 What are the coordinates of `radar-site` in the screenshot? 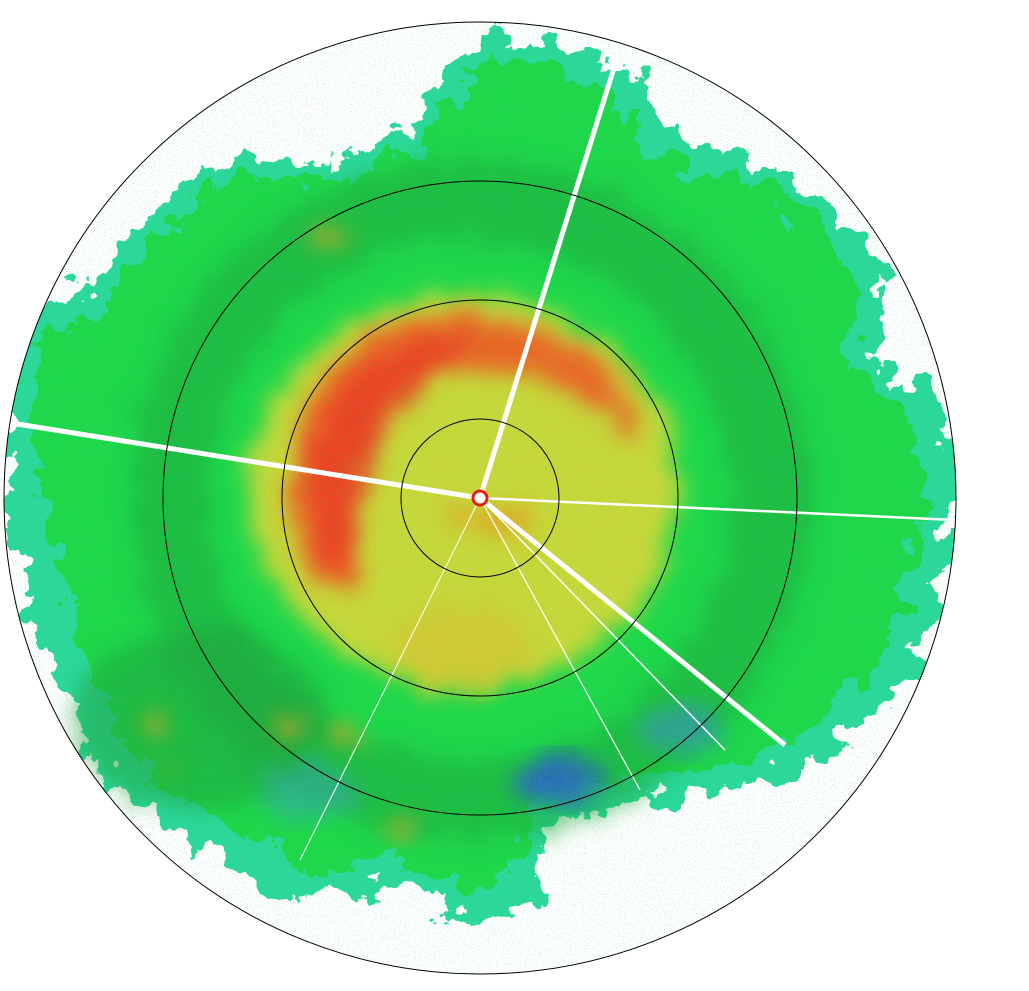 It's located at (480, 498).